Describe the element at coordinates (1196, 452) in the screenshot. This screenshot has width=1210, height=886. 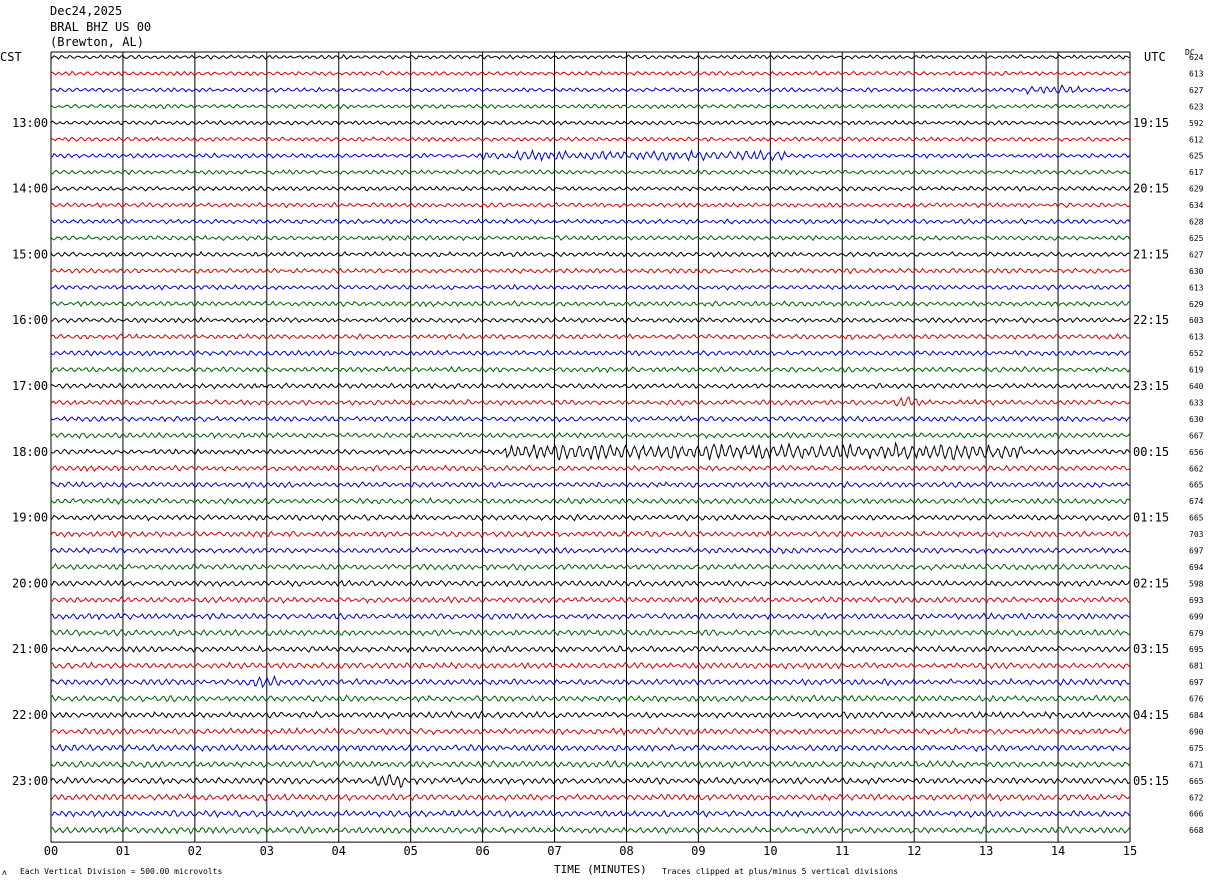
I see `trace-dc-value: 656` at that location.